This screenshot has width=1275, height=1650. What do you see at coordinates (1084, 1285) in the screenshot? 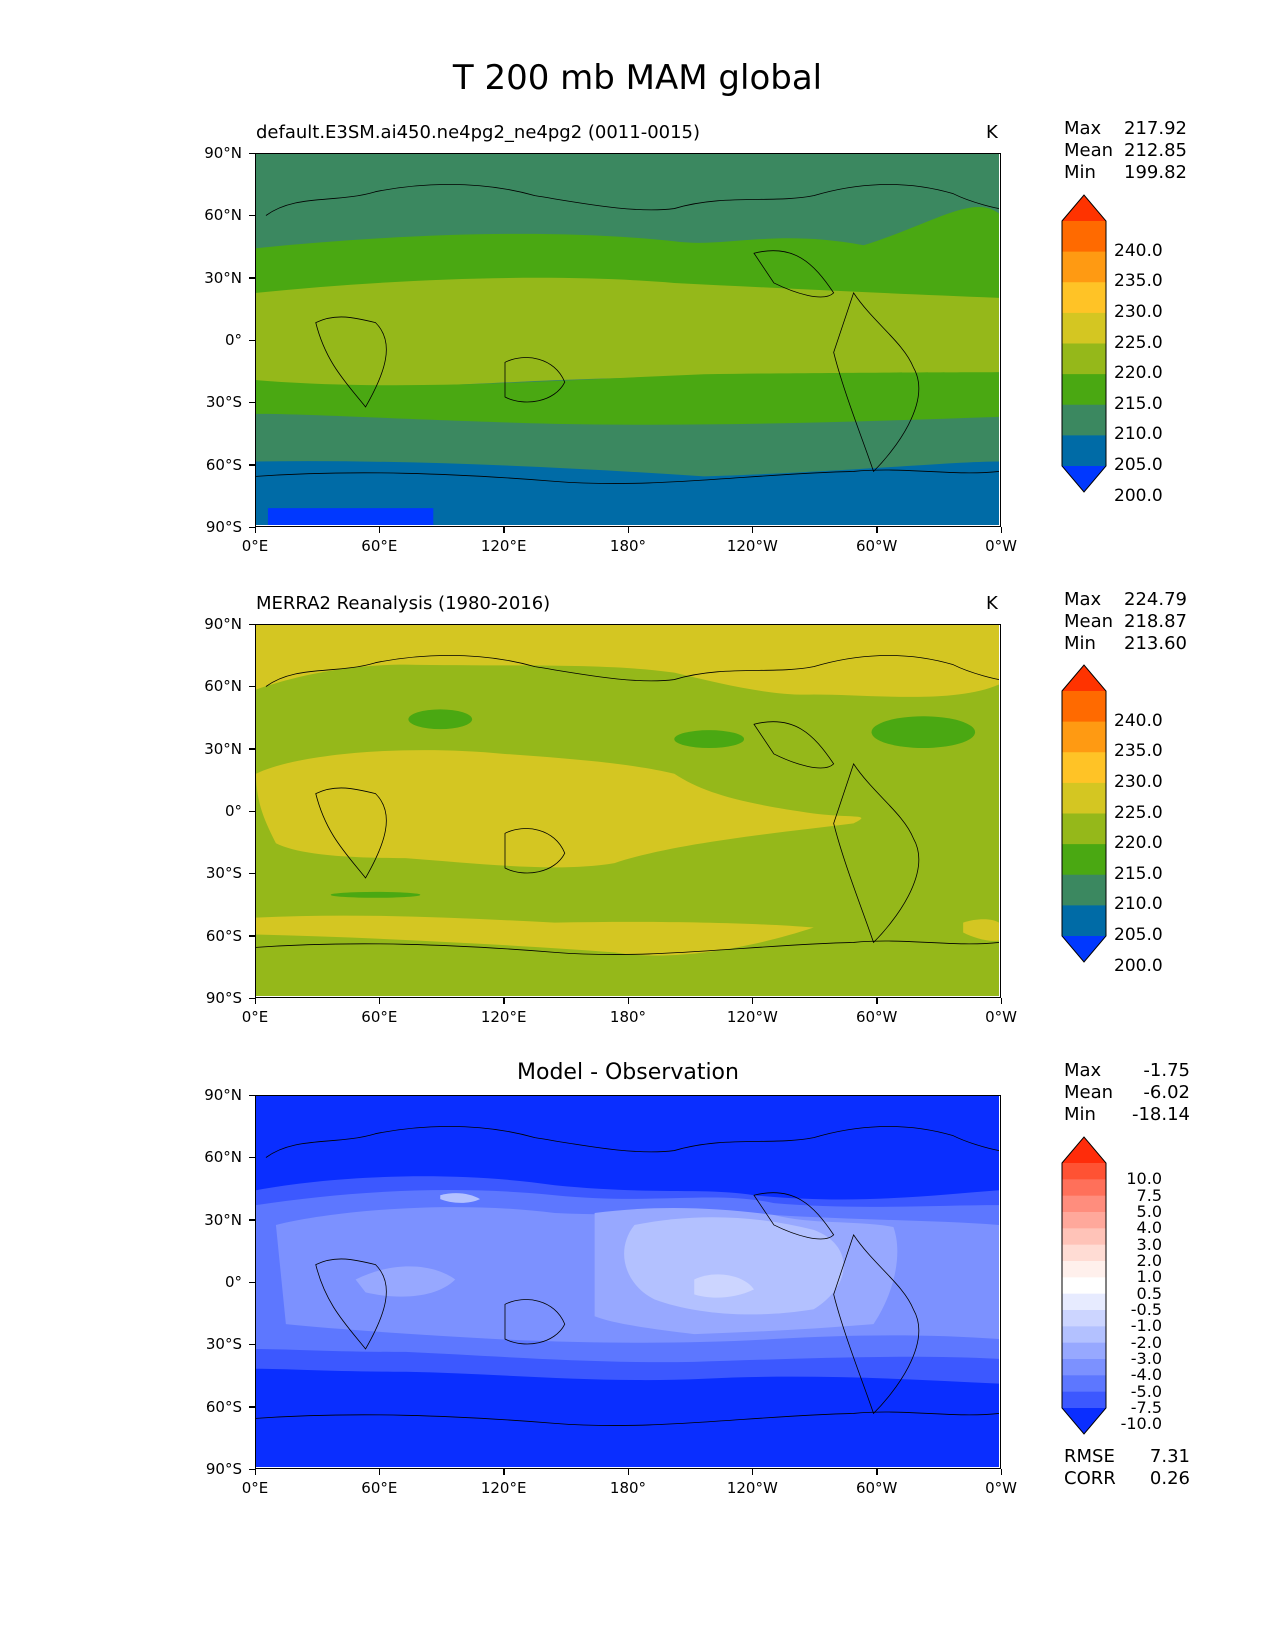
I see `panel-3-colorbar` at bounding box center [1084, 1285].